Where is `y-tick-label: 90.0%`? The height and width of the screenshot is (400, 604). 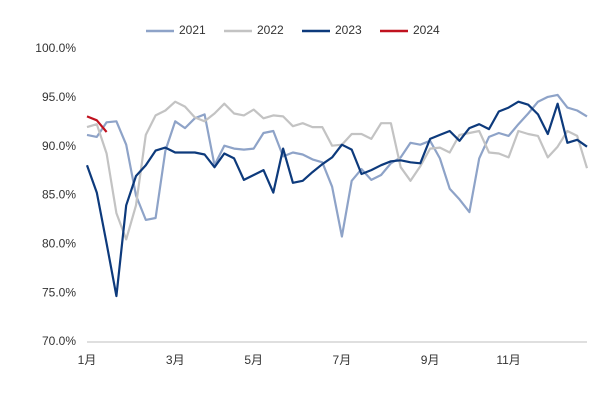
y-tick-label: 90.0% is located at coordinates (59, 146).